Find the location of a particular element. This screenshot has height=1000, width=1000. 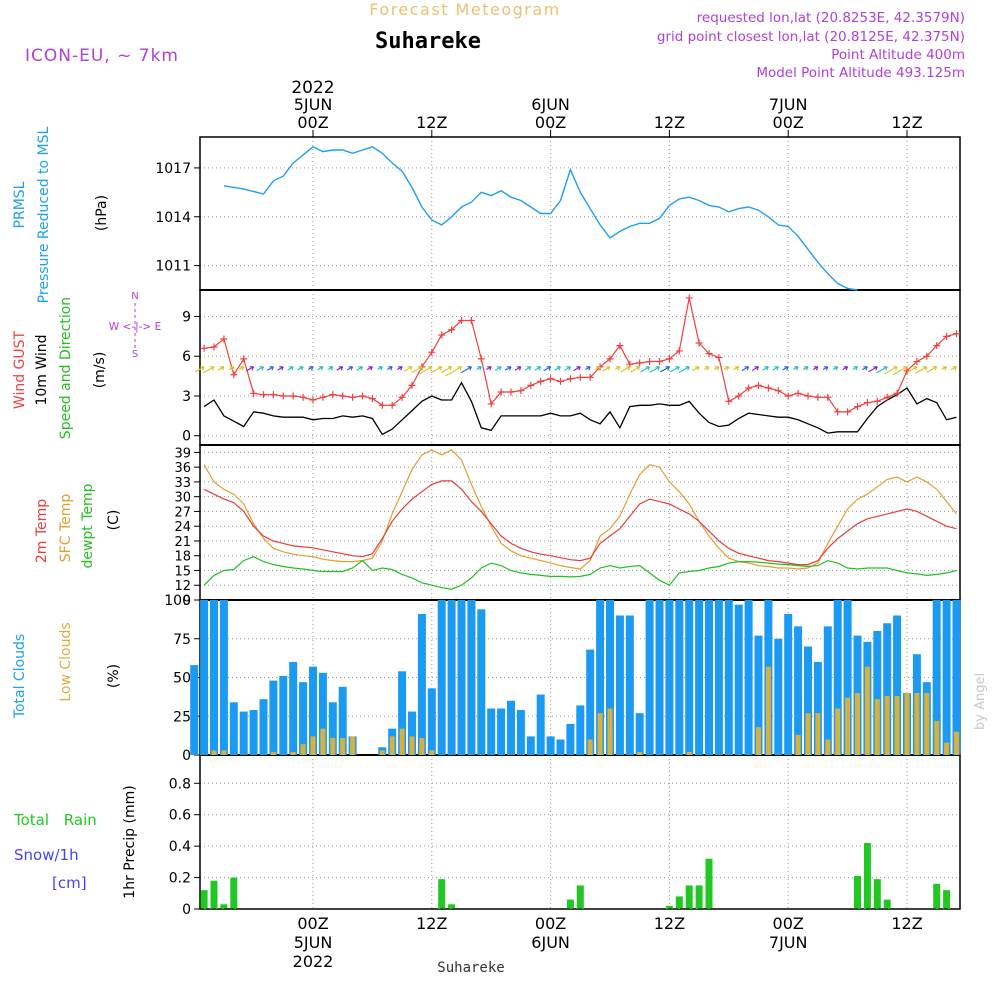

snow-unit: [cm] is located at coordinates (69, 883).